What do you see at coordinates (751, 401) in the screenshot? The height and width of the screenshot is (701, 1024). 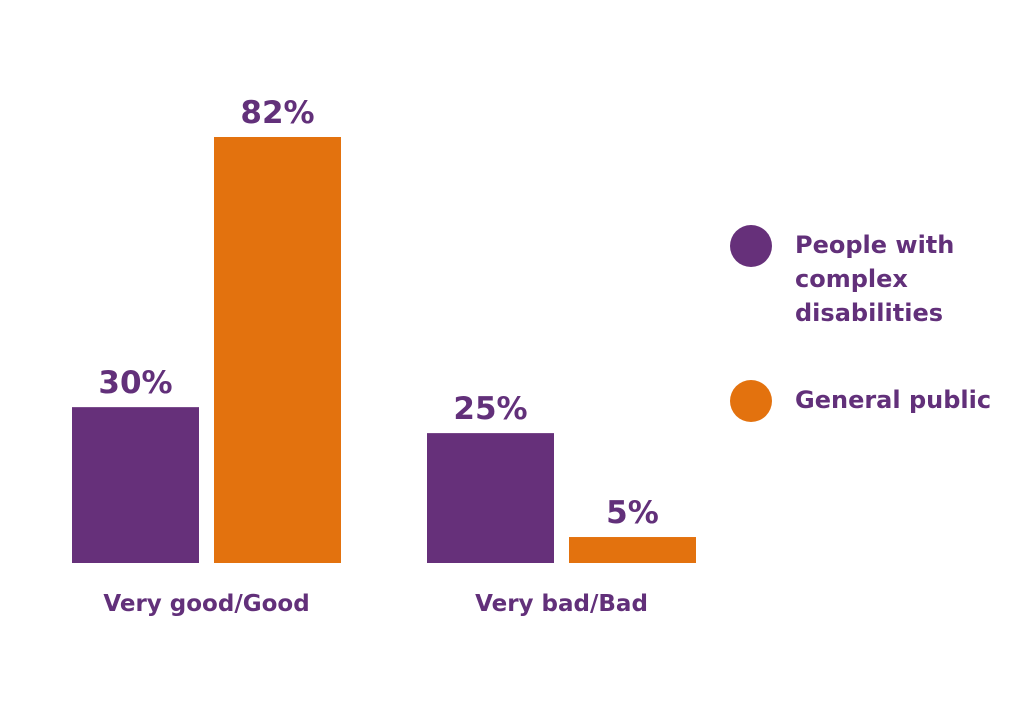 I see `legend-swatch-orange` at bounding box center [751, 401].